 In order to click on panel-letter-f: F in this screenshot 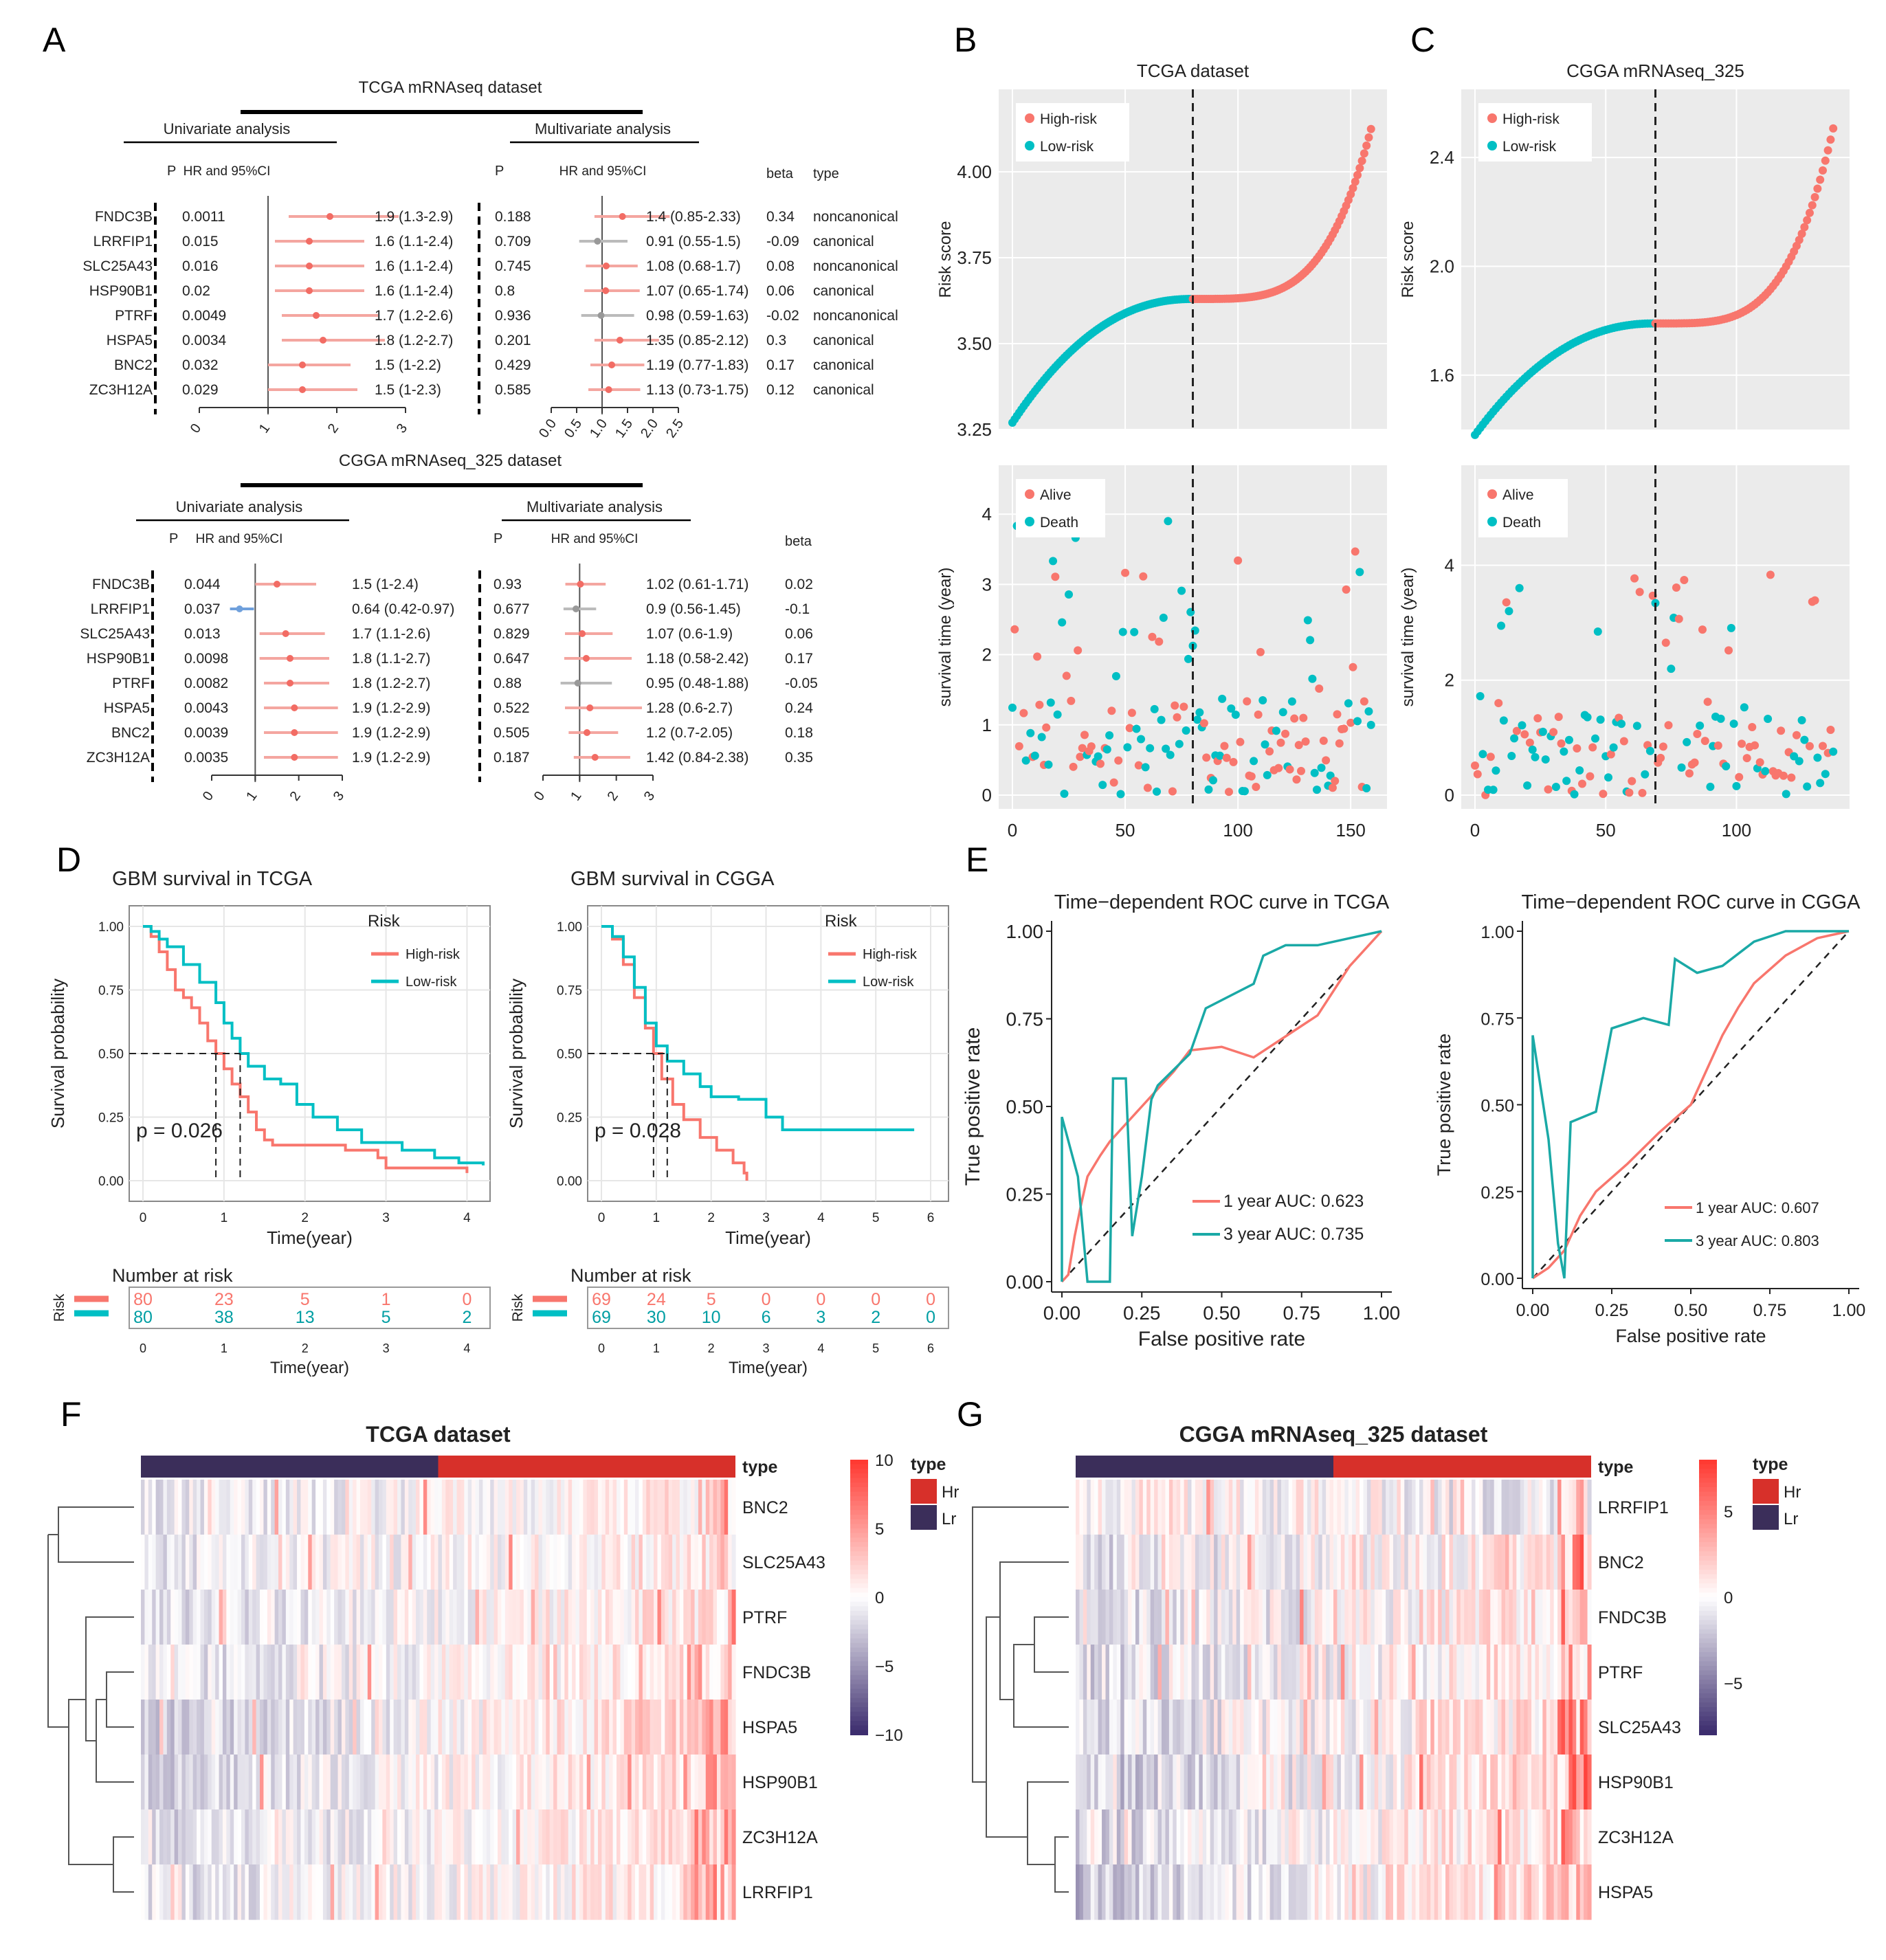, I will do `click(71, 1414)`.